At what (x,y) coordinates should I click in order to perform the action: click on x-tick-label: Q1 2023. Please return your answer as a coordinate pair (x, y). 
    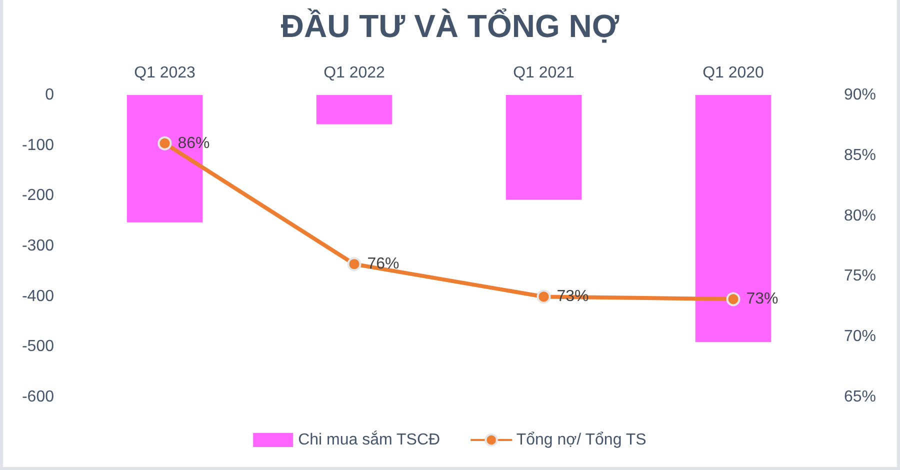
    Looking at the image, I should click on (165, 73).